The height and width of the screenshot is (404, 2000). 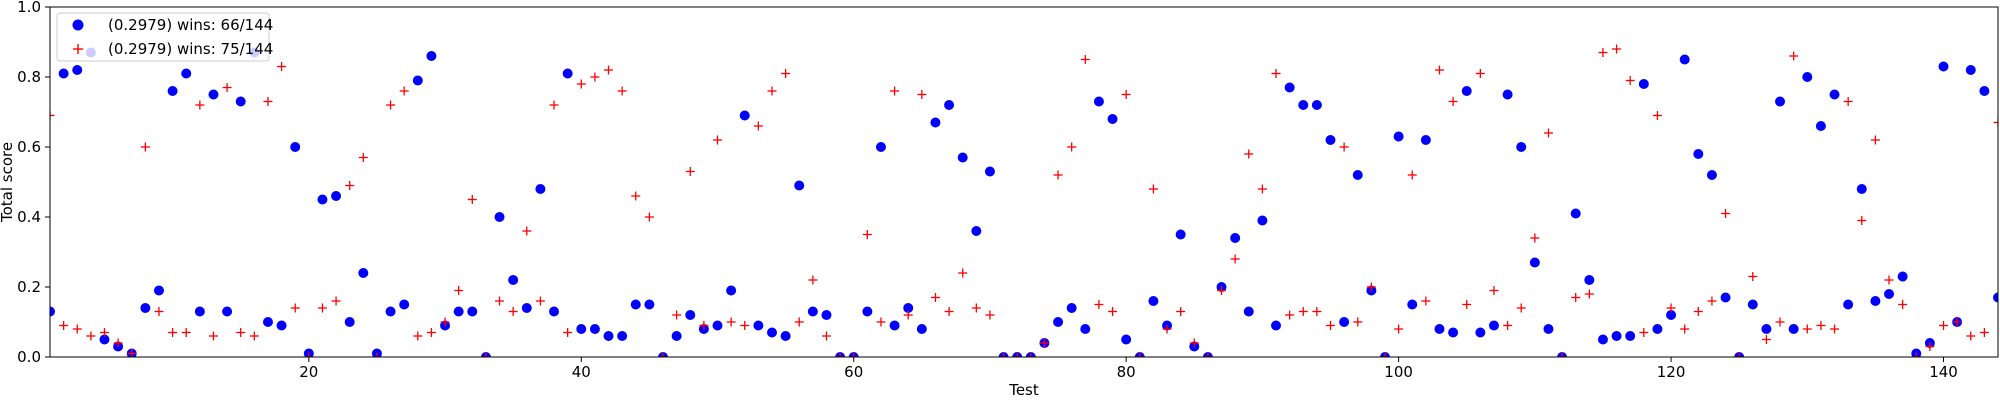 I want to click on x-tick-label: 100, so click(x=1398, y=372).